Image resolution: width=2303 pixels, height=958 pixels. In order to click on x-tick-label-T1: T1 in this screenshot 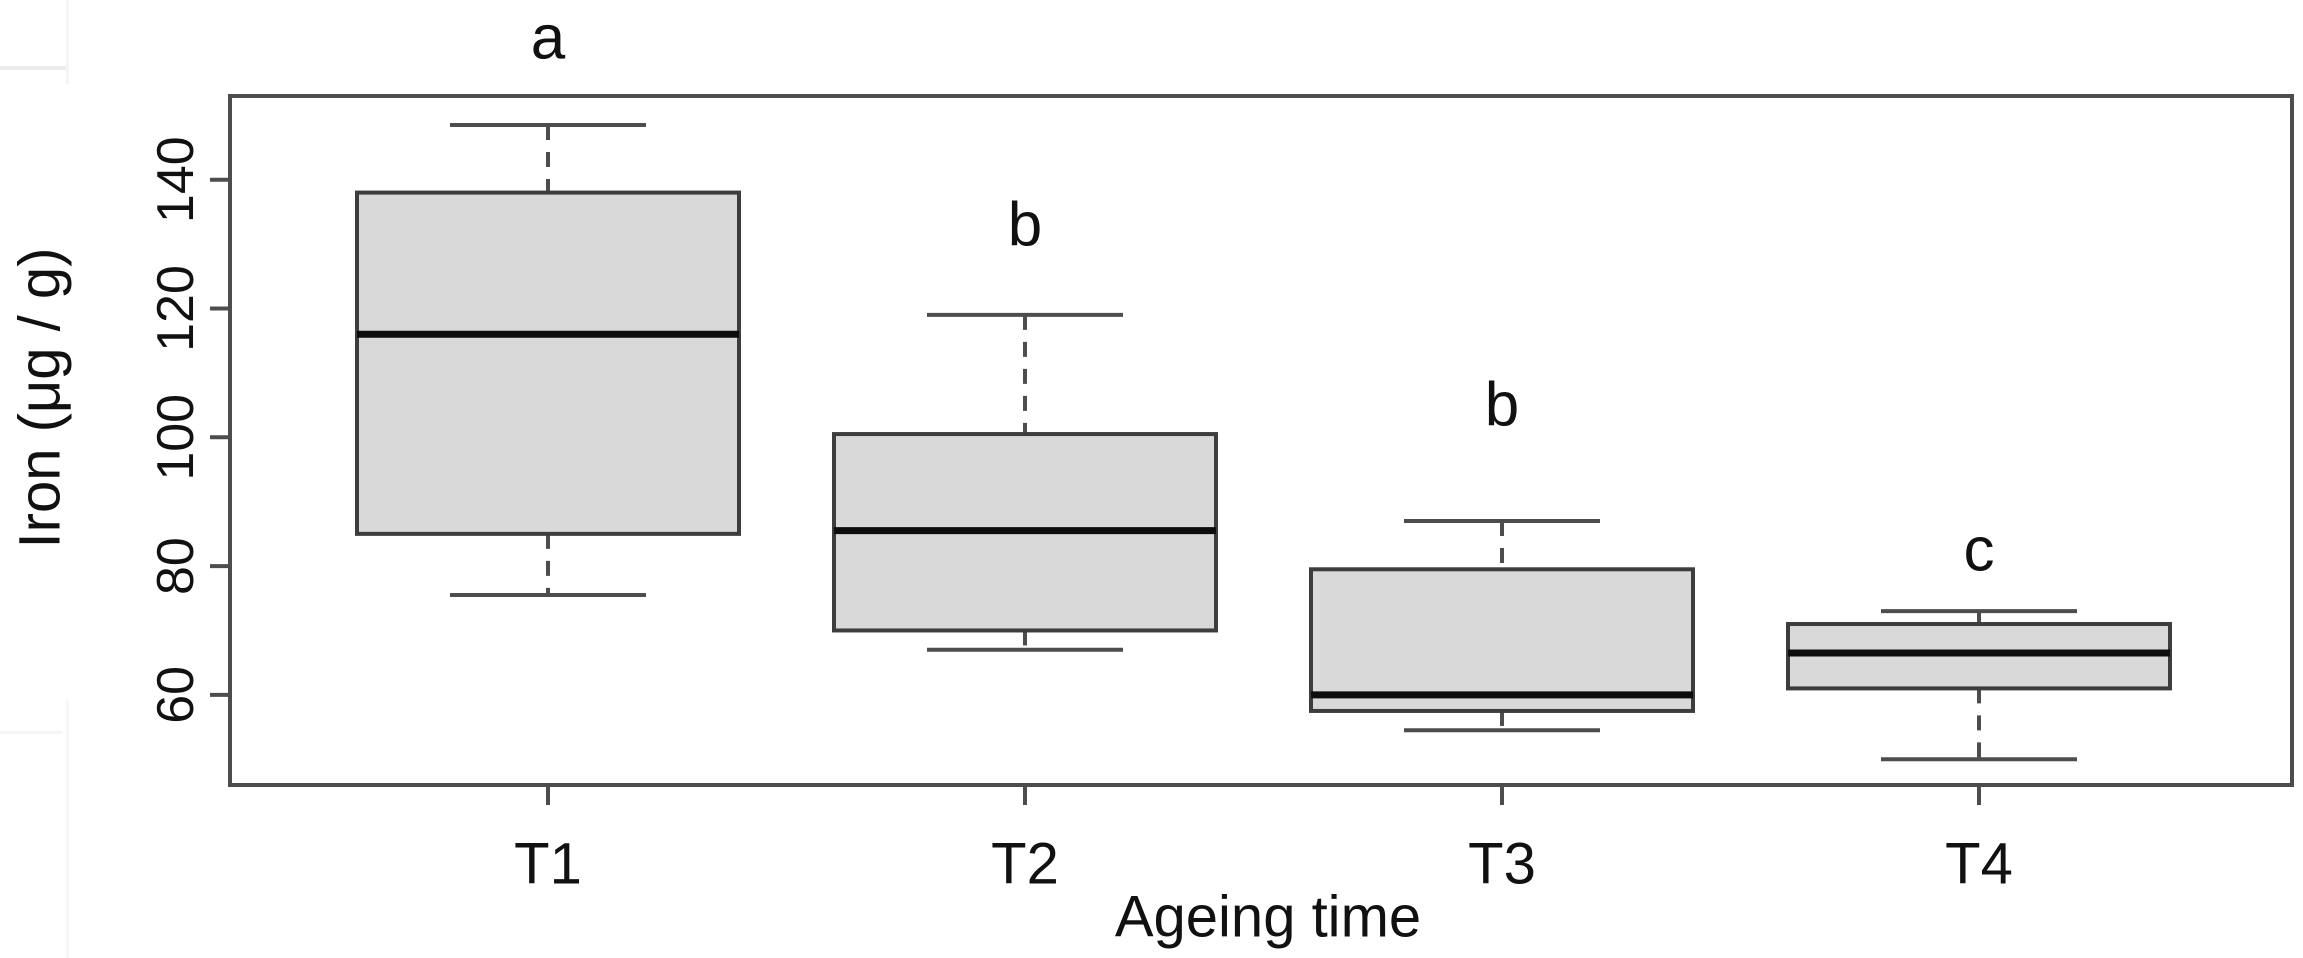, I will do `click(548, 864)`.